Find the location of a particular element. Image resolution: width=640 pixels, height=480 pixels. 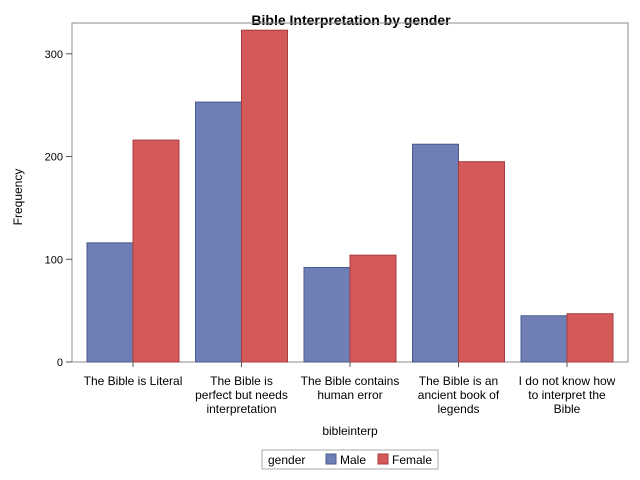

x-tick-label-4: I do not know how to interpret the Bible is located at coordinates (567, 395).